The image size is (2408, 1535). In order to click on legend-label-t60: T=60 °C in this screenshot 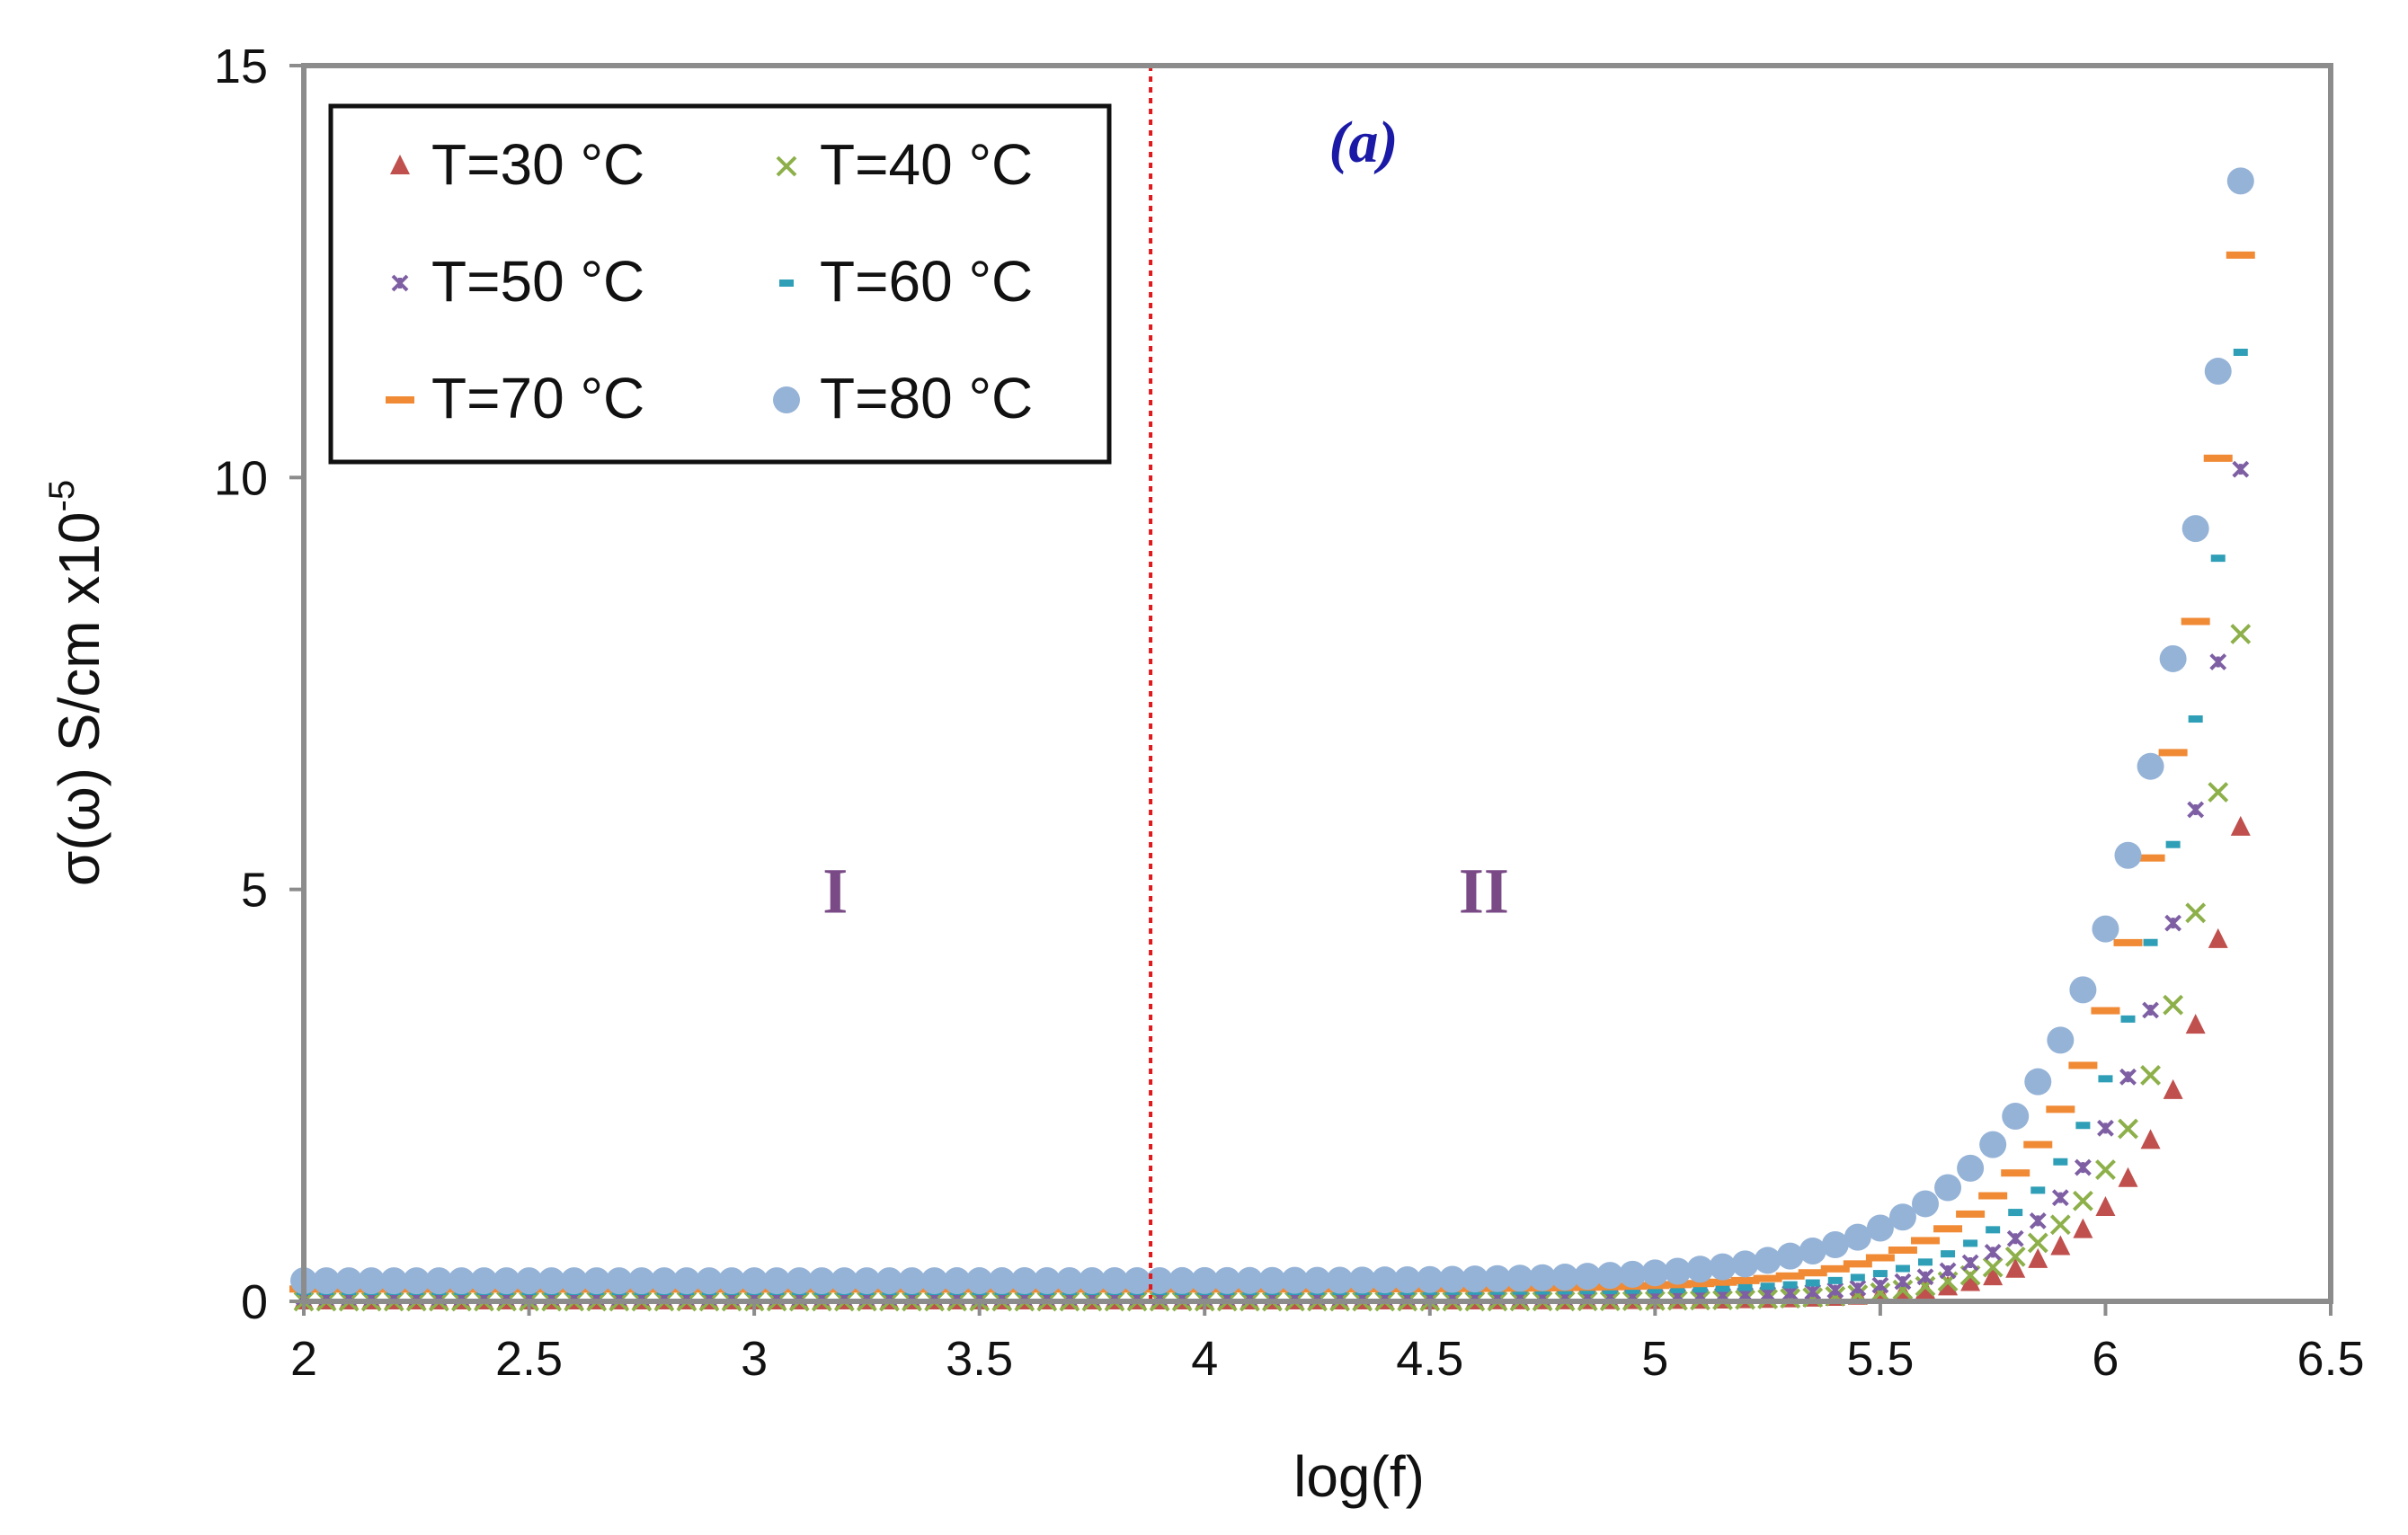, I will do `click(926, 281)`.